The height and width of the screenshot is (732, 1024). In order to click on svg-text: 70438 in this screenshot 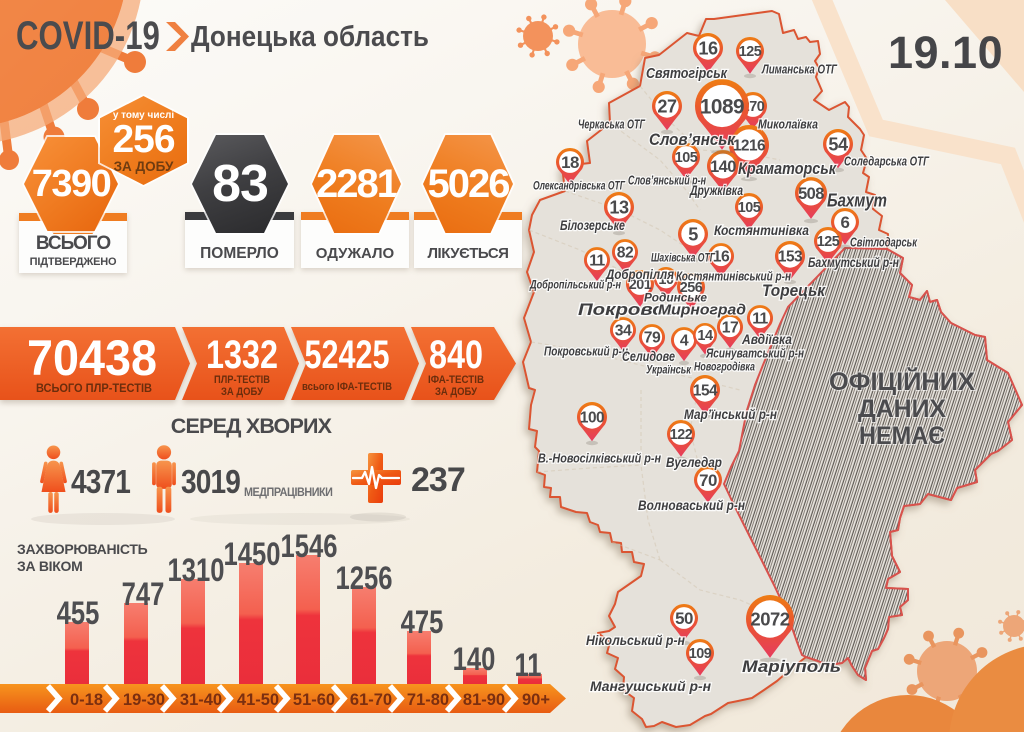, I will do `click(92, 358)`.